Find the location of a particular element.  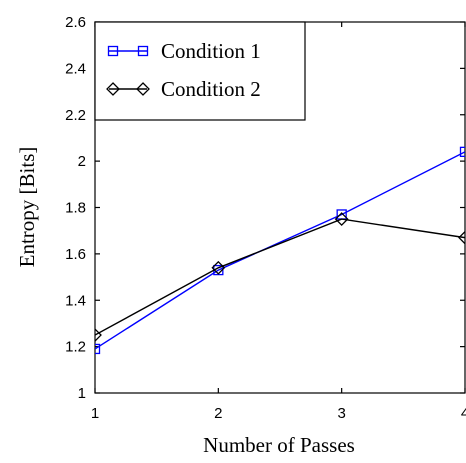

y-tick-label: 2.4 is located at coordinates (75, 68).